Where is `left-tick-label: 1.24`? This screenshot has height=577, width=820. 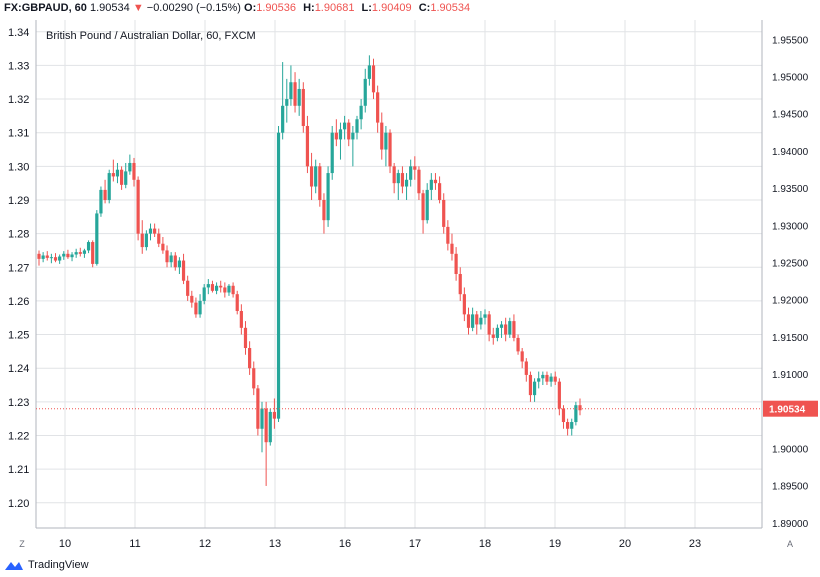
left-tick-label: 1.24 is located at coordinates (18, 369).